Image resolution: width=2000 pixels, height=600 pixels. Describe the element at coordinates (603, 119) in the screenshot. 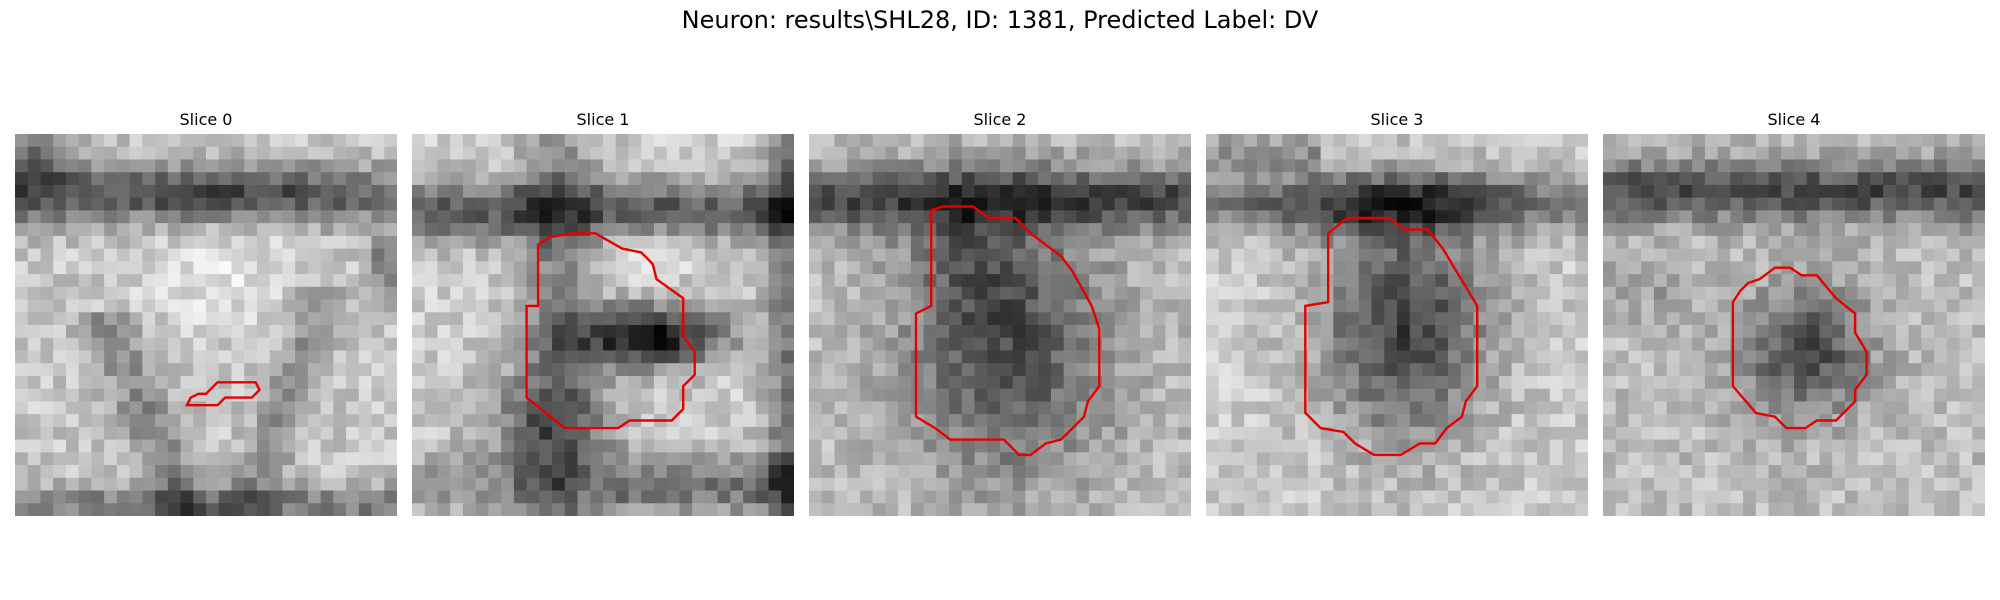

I see `slice-title-1: Slice 1` at that location.